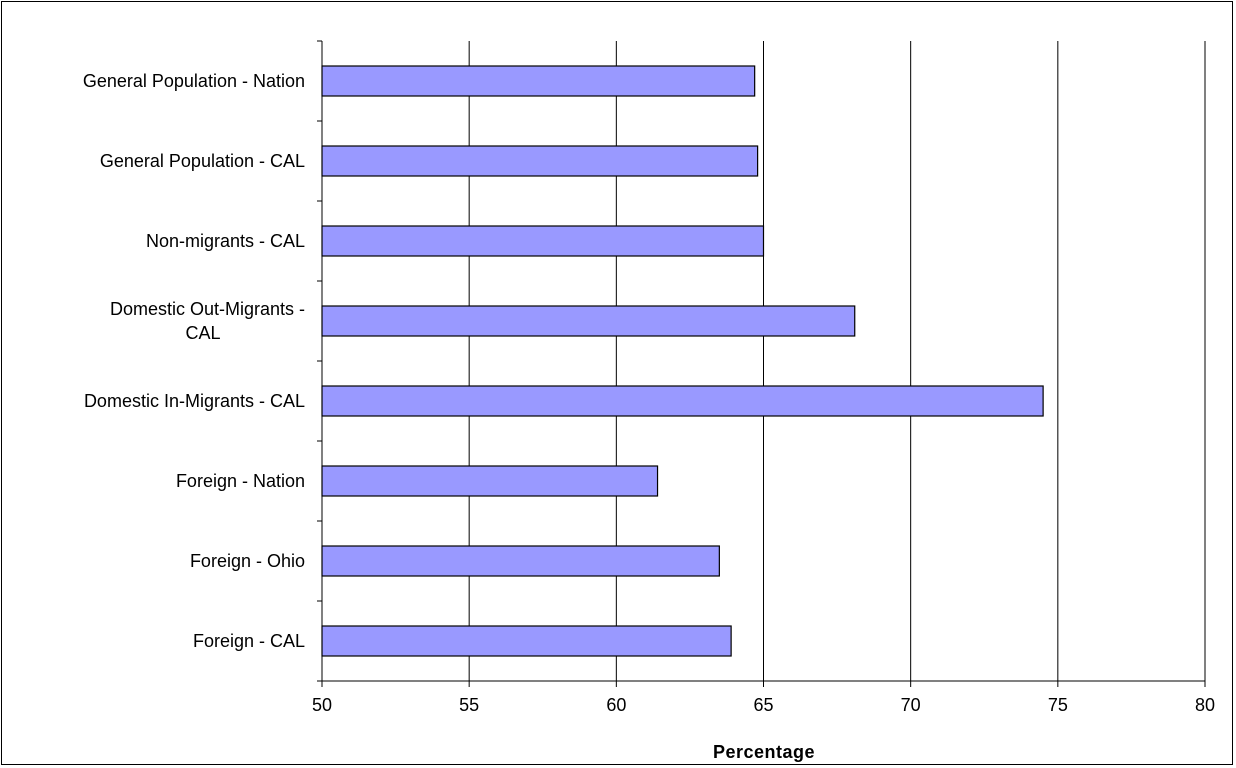 Image resolution: width=1236 pixels, height=768 pixels. I want to click on x-tick-label: 70, so click(911, 705).